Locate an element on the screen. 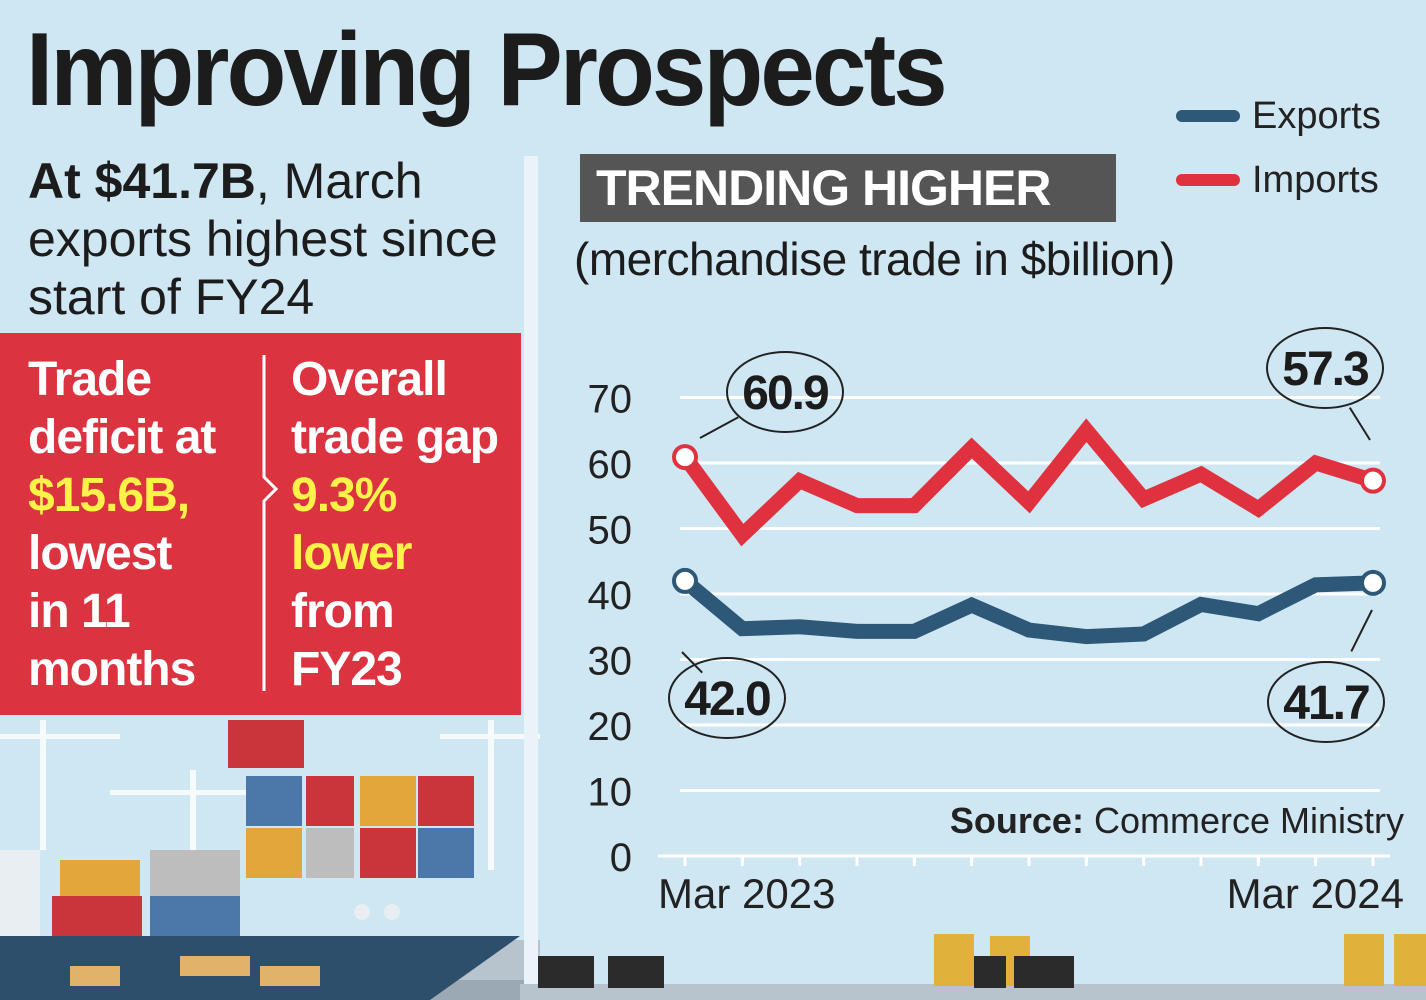  stats-separator is located at coordinates (270, 523).